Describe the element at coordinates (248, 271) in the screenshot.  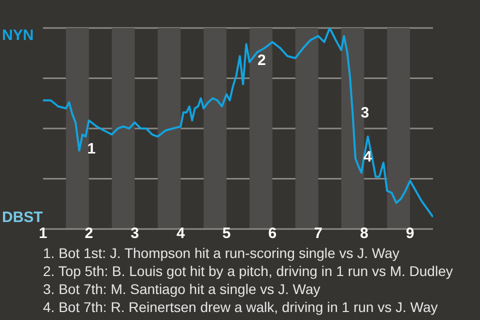
I see `text: 2. Top 5th: B. Louis got hit by a pitch, driving in 1 run vs M. Dudley` at that location.